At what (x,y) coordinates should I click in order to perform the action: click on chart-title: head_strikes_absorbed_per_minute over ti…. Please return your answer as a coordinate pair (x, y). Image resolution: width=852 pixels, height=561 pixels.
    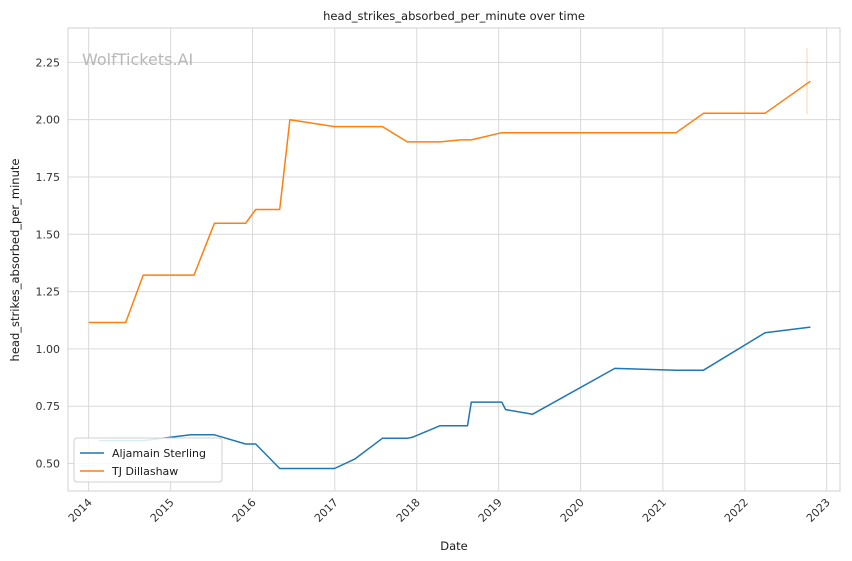
    Looking at the image, I should click on (454, 16).